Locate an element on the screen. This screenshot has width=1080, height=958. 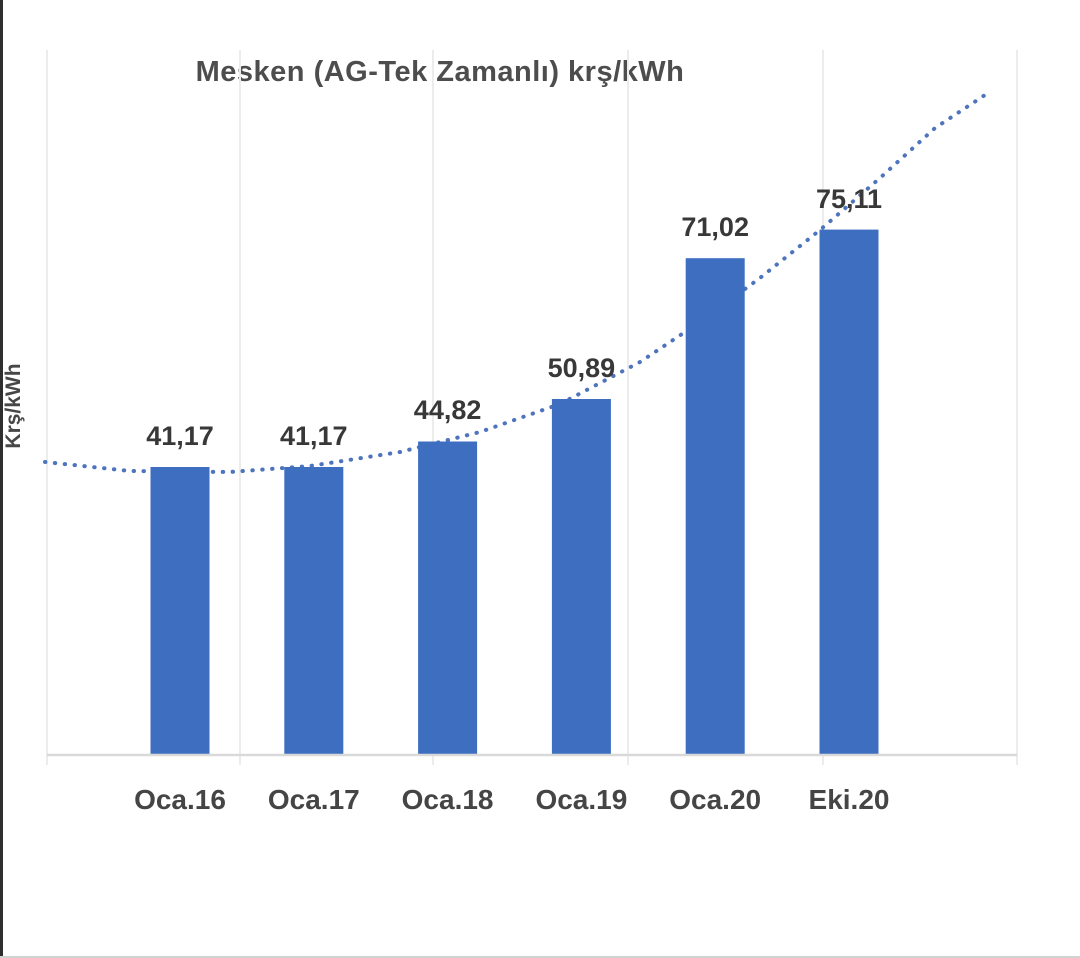
bar-value-label: 44,82 is located at coordinates (447, 410).